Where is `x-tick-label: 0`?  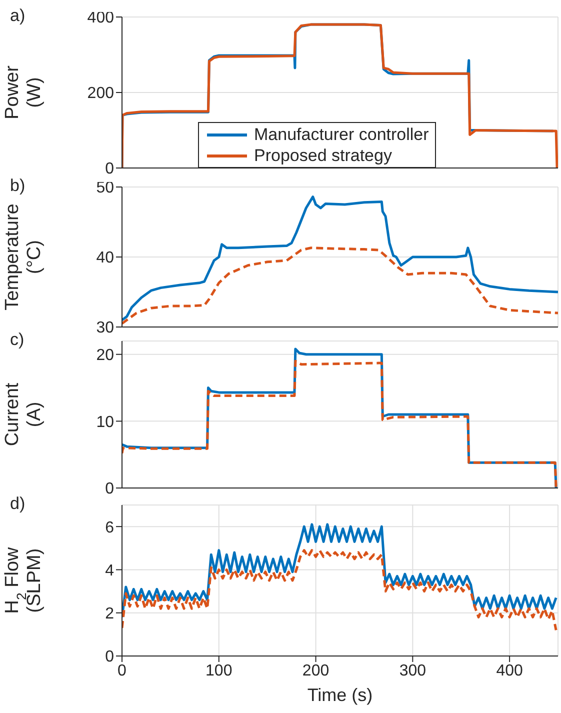
x-tick-label: 0 is located at coordinates (122, 671).